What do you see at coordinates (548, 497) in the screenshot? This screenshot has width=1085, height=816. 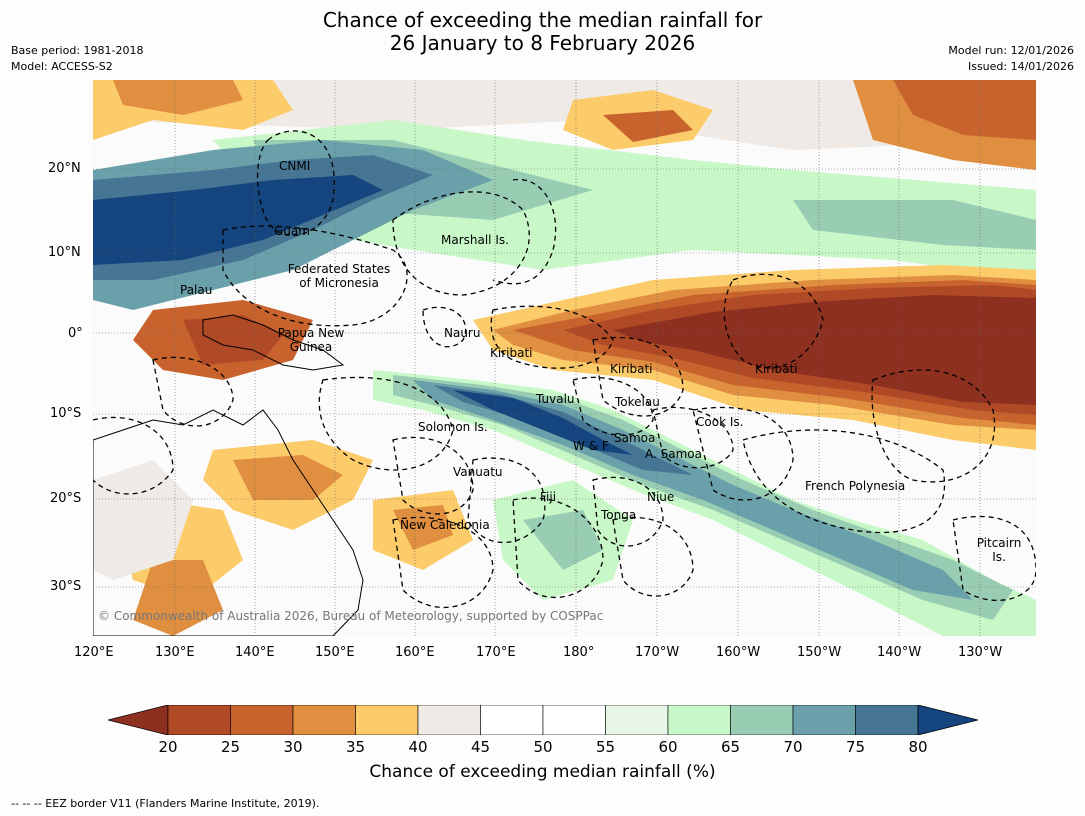 I see `label-fiji: Fiji` at bounding box center [548, 497].